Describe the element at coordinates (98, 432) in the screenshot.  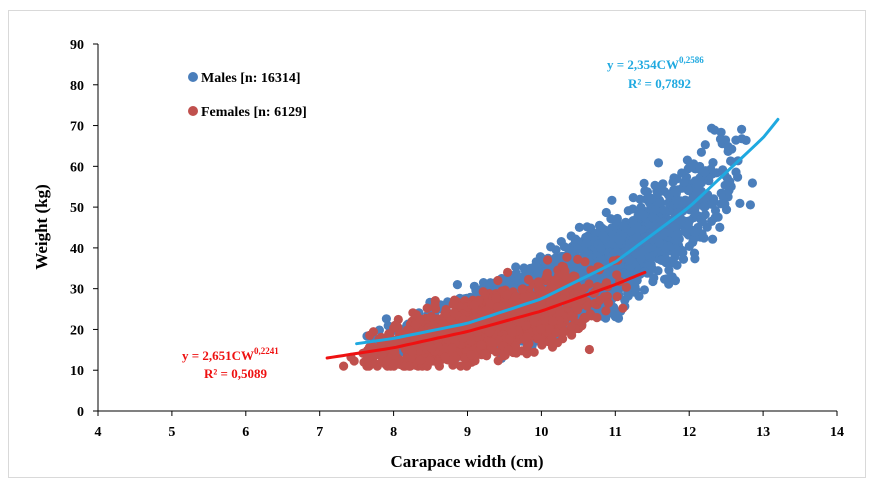
I see `x-tick-label: 4` at that location.